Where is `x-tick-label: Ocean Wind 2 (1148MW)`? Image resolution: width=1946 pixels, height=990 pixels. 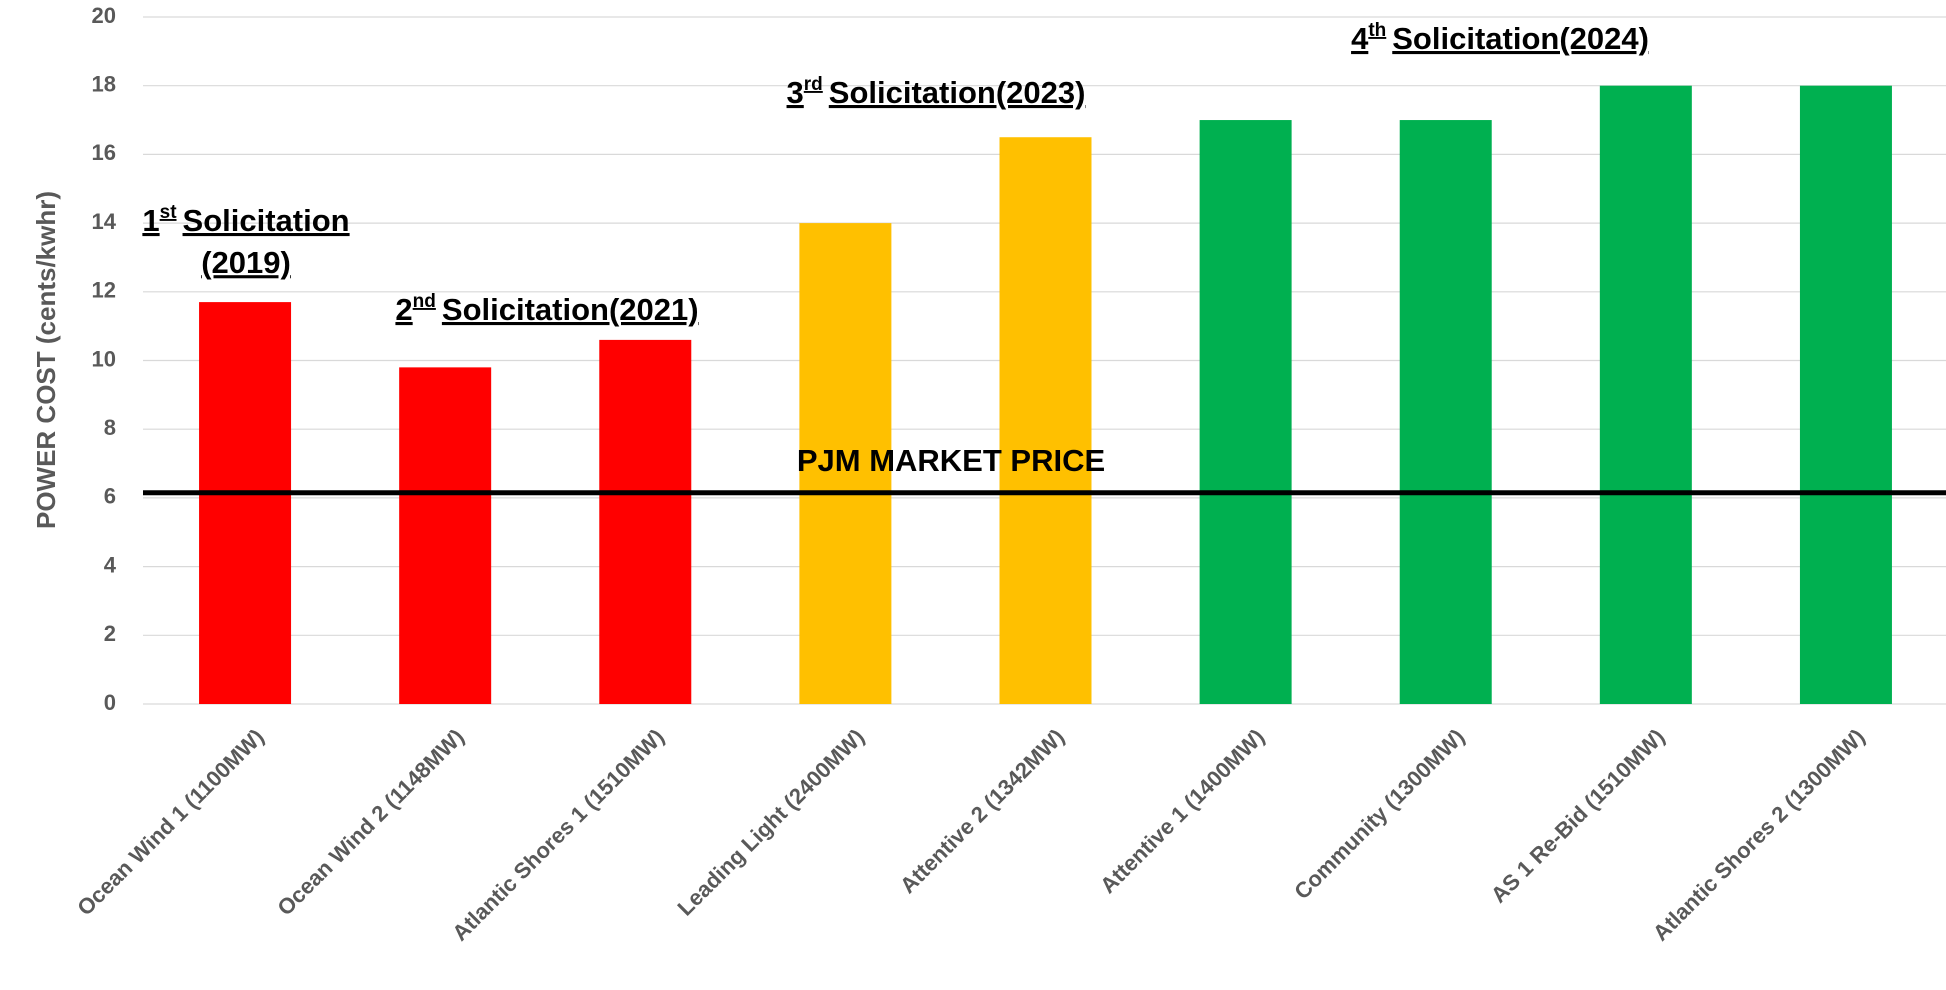
x-tick-label: Ocean Wind 2 (1148MW) is located at coordinates (370, 822).